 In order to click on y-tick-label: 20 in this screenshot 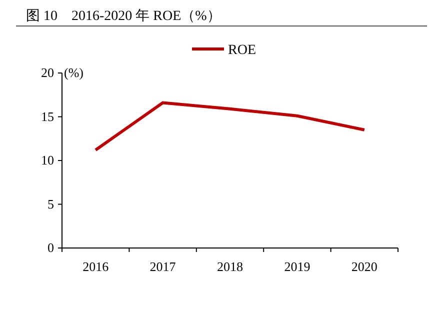, I will do `click(47, 72)`.